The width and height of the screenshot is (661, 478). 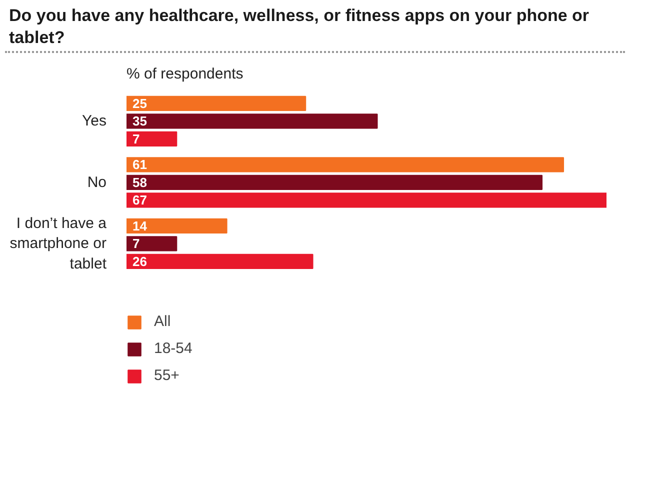 What do you see at coordinates (139, 103) in the screenshot?
I see `data-label: 25` at bounding box center [139, 103].